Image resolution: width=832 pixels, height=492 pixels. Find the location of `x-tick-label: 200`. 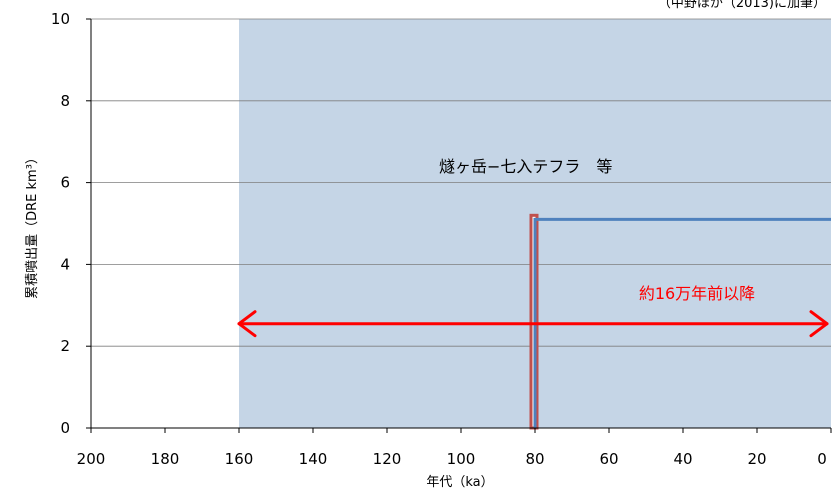

x-tick-label: 200 is located at coordinates (91, 459).